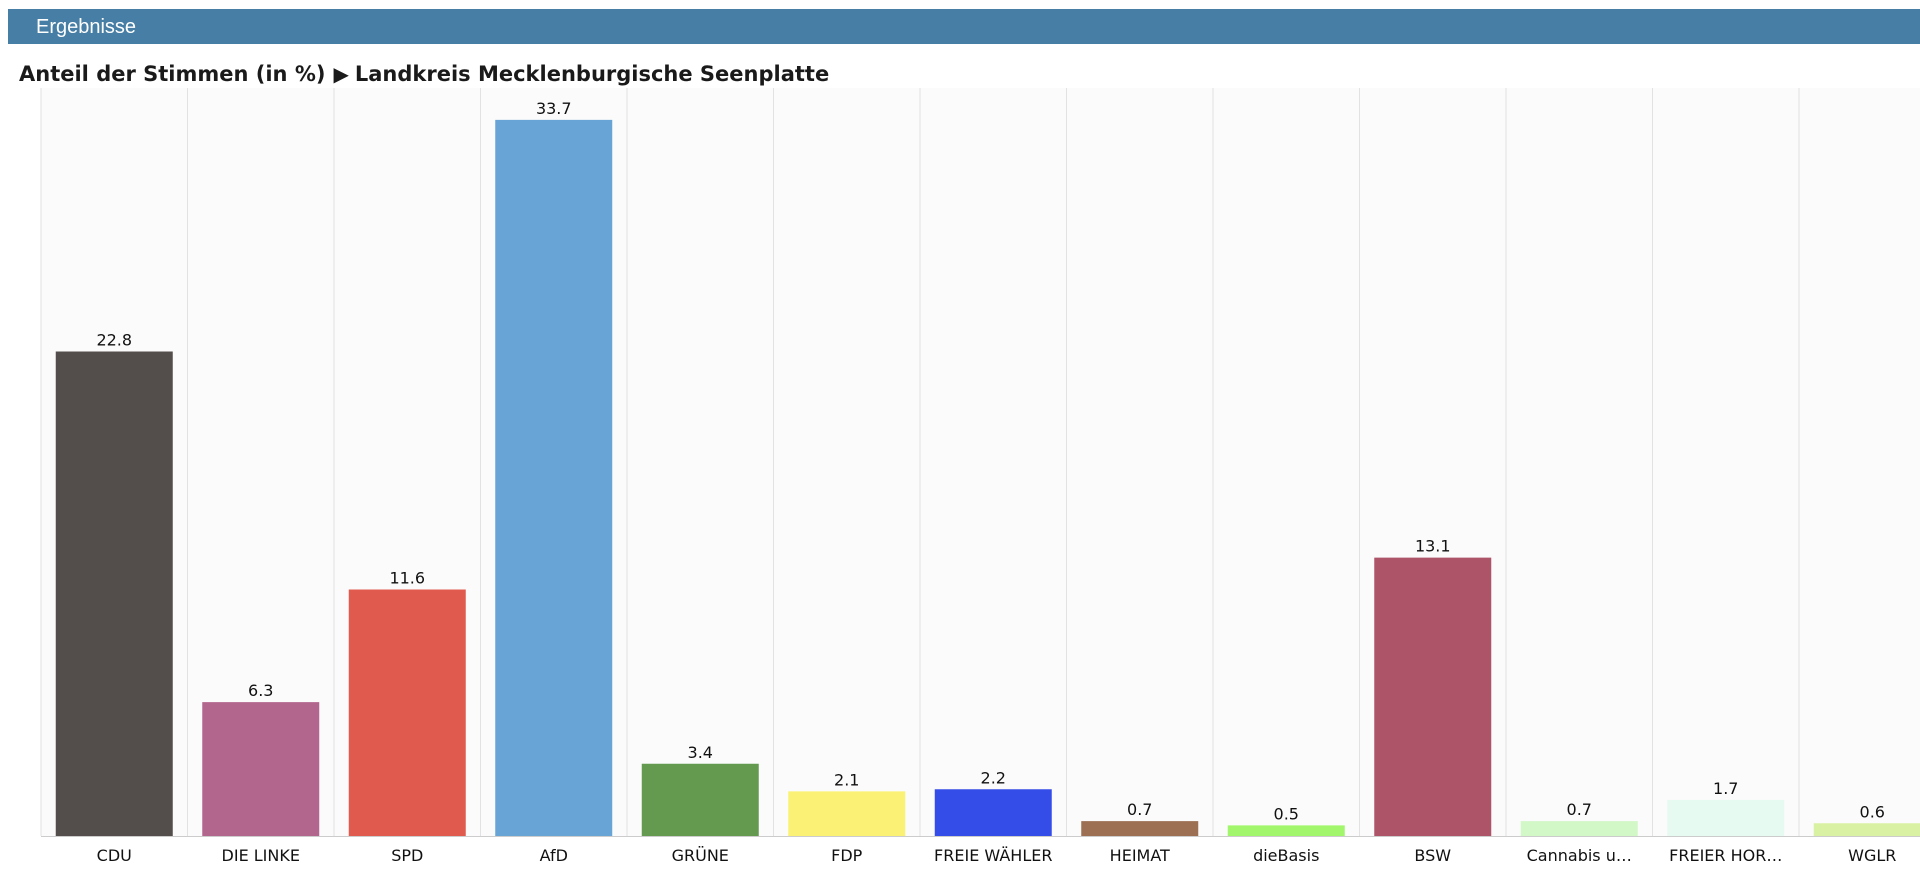 This screenshot has width=1920, height=881. What do you see at coordinates (114, 340) in the screenshot?
I see `data-label: 22.8` at bounding box center [114, 340].